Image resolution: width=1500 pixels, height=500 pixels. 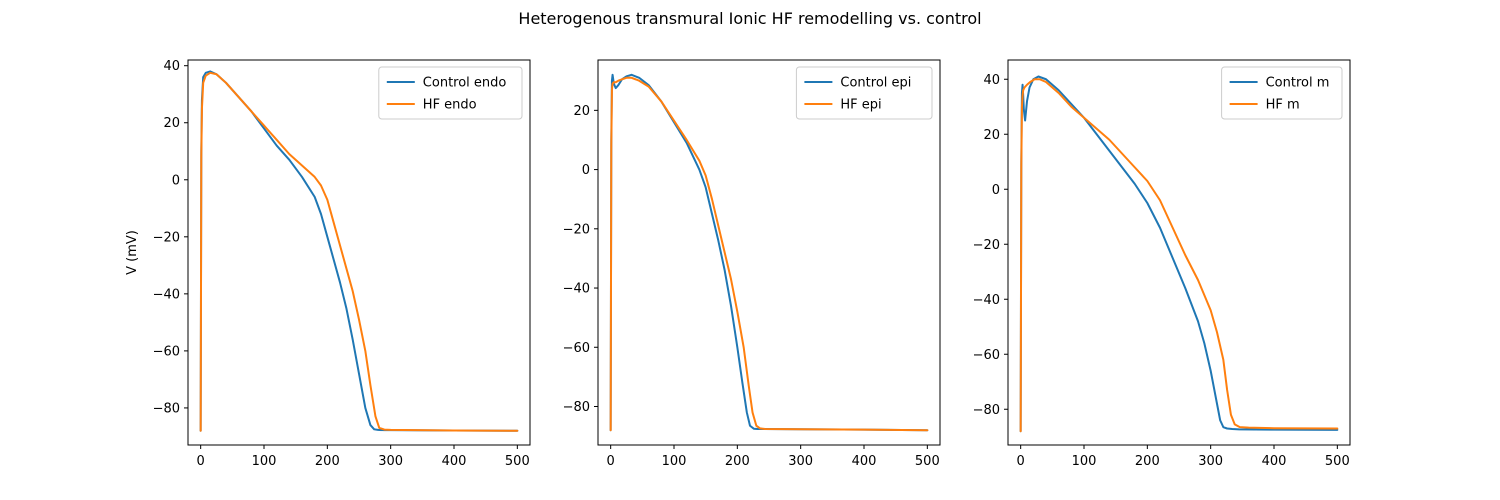 I want to click on legend-label: Control m, so click(x=1298, y=83).